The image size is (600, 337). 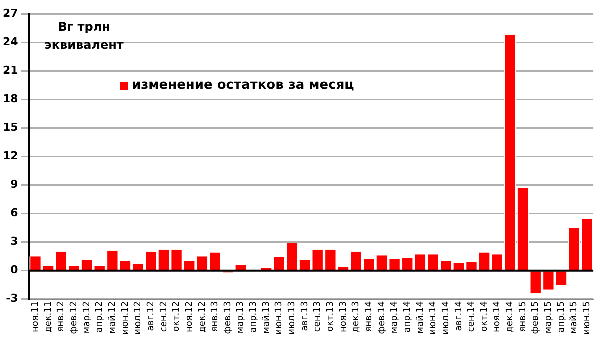 I want to click on x-tick-label: мар.12, so click(x=87, y=317).